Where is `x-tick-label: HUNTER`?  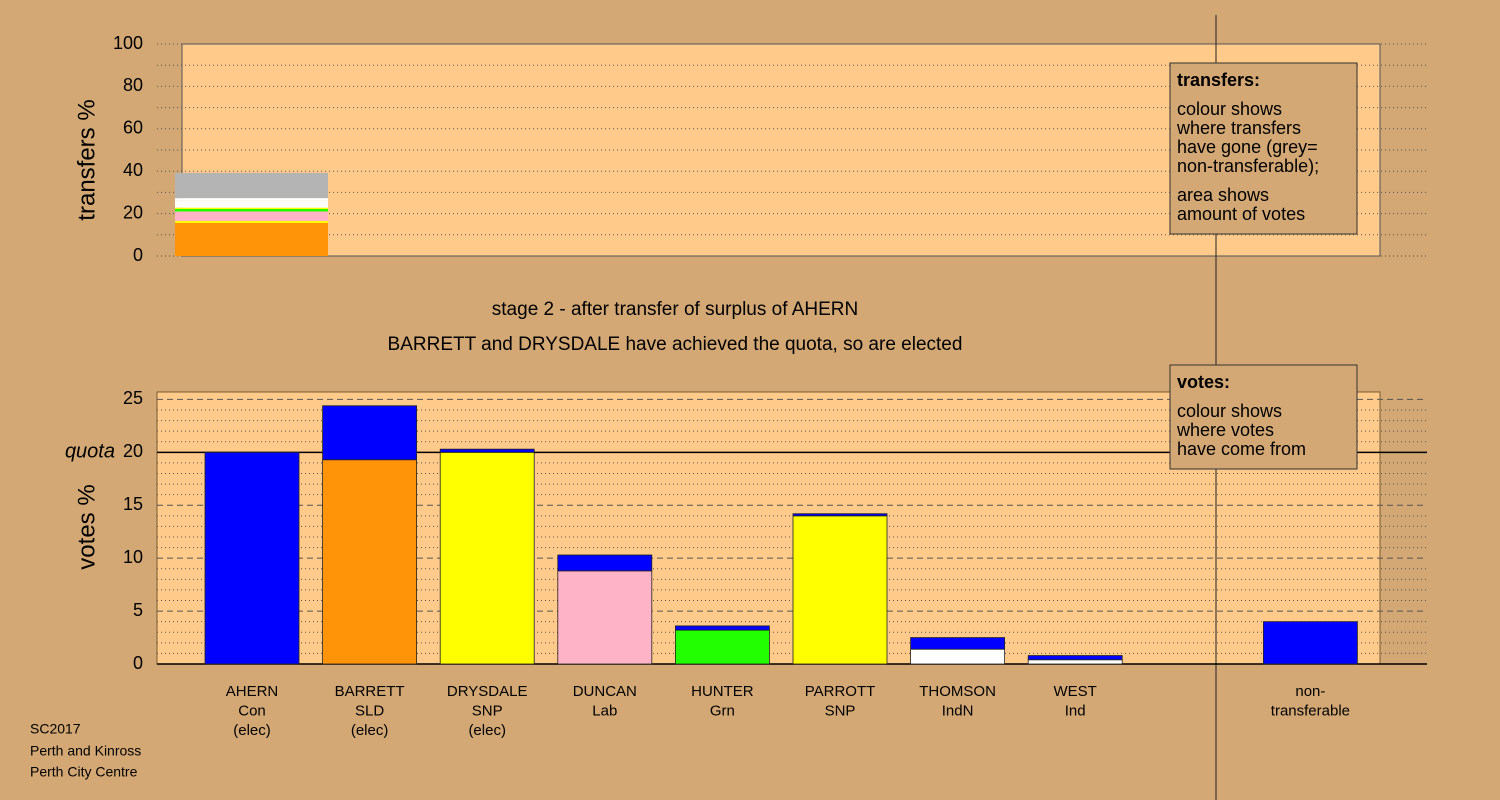 x-tick-label: HUNTER is located at coordinates (722, 691).